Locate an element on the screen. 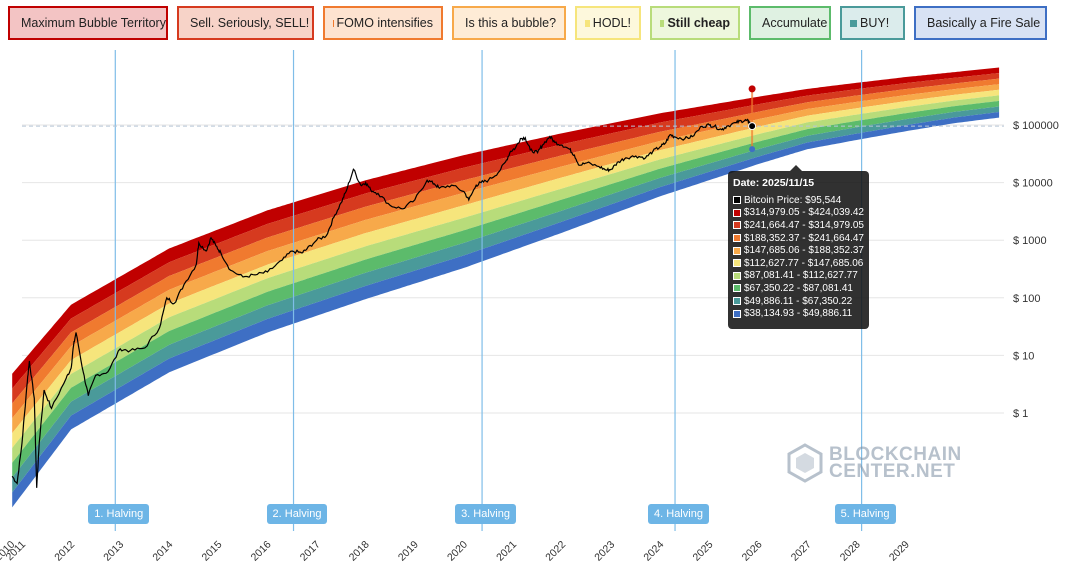  legend-label: BUY! is located at coordinates (875, 23).